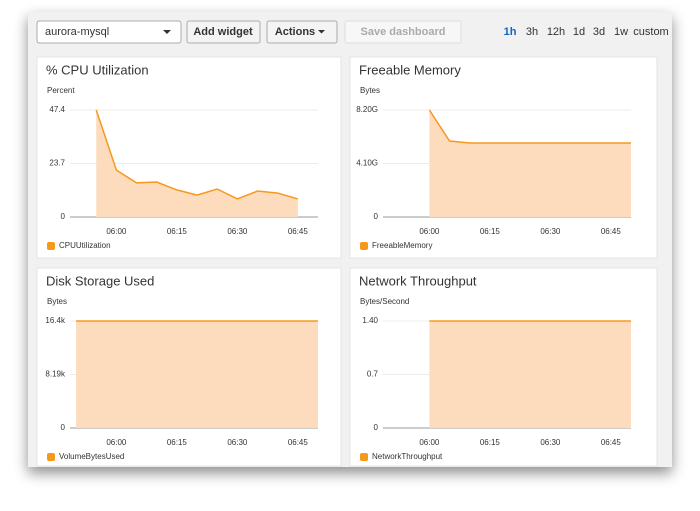  What do you see at coordinates (57, 163) in the screenshot?
I see `y-tick-label: 23.7` at bounding box center [57, 163].